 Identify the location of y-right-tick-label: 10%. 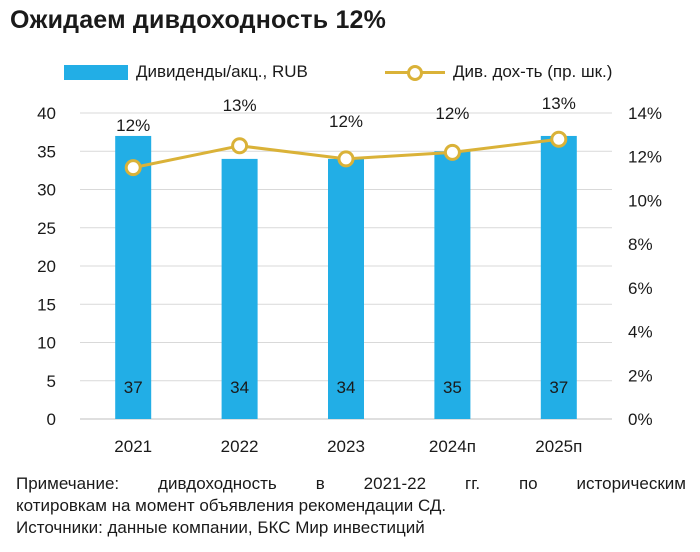
(645, 200).